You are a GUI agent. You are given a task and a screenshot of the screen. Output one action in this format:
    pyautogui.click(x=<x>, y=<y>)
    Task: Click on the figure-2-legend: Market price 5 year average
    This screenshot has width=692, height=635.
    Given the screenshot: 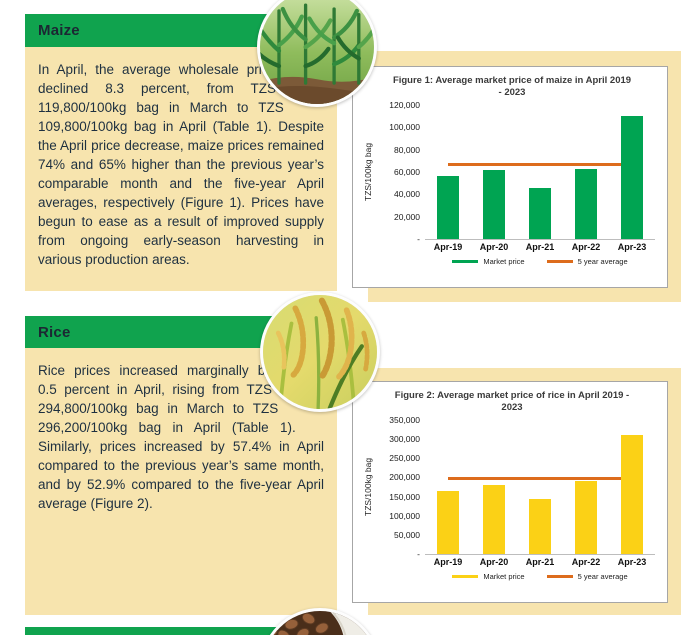 What is the action you would take?
    pyautogui.click(x=540, y=576)
    